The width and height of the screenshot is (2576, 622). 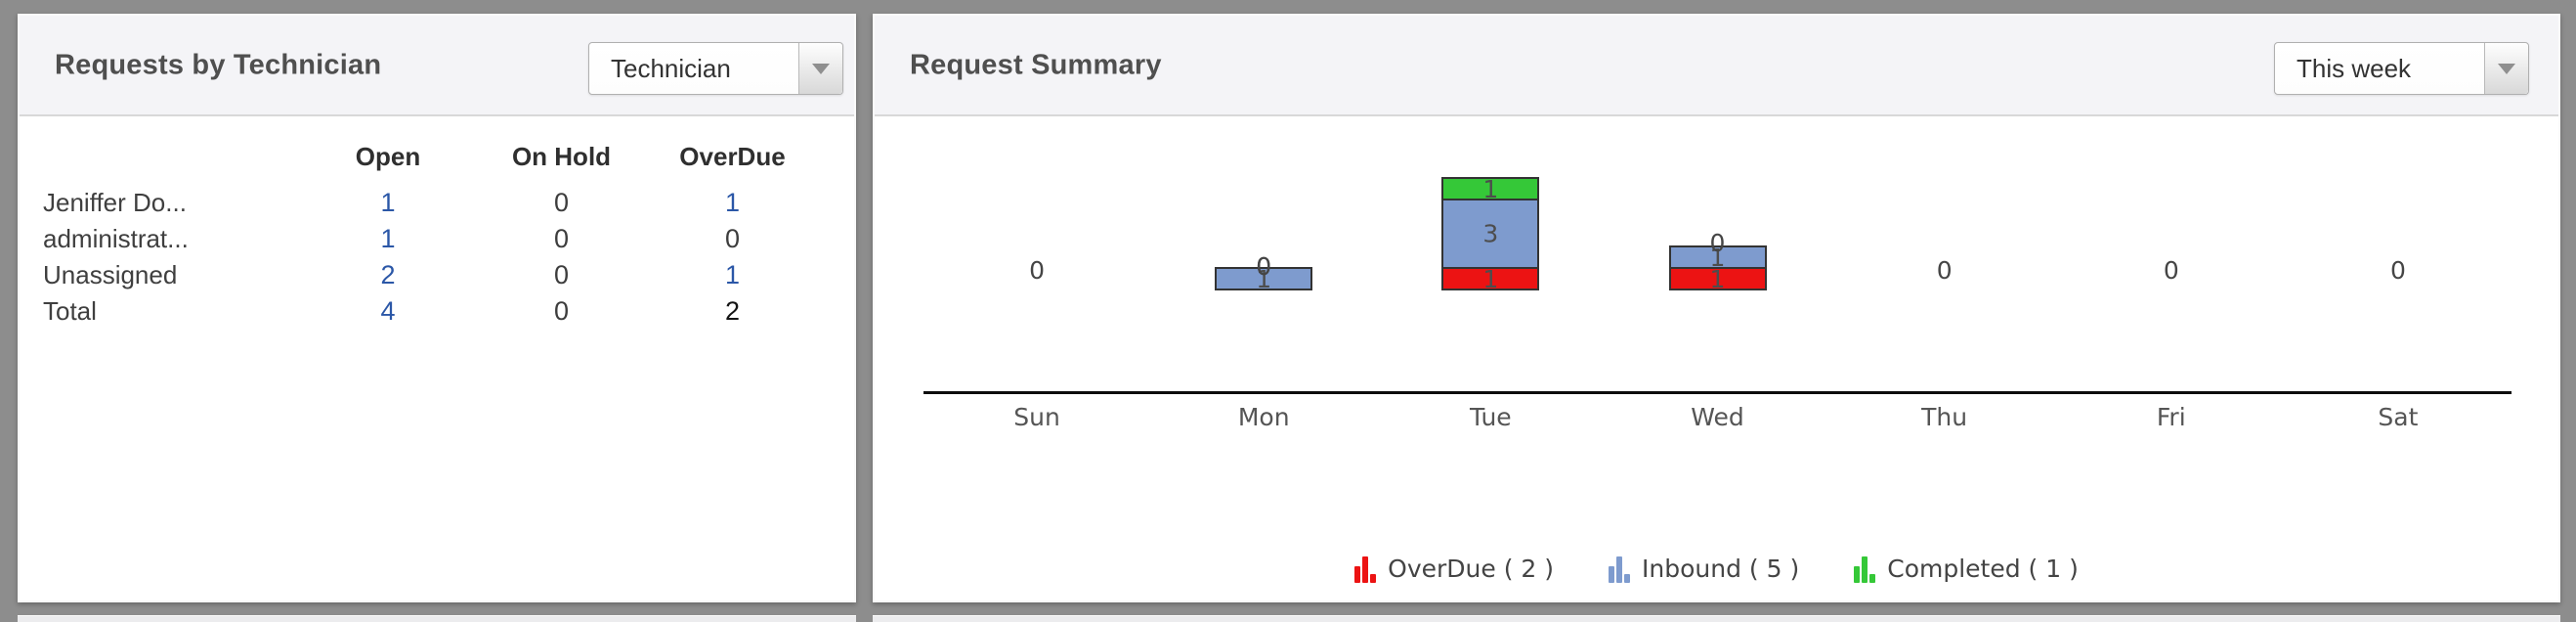 I want to click on bar-stack-tue: 1 3 1, so click(x=1490, y=234).